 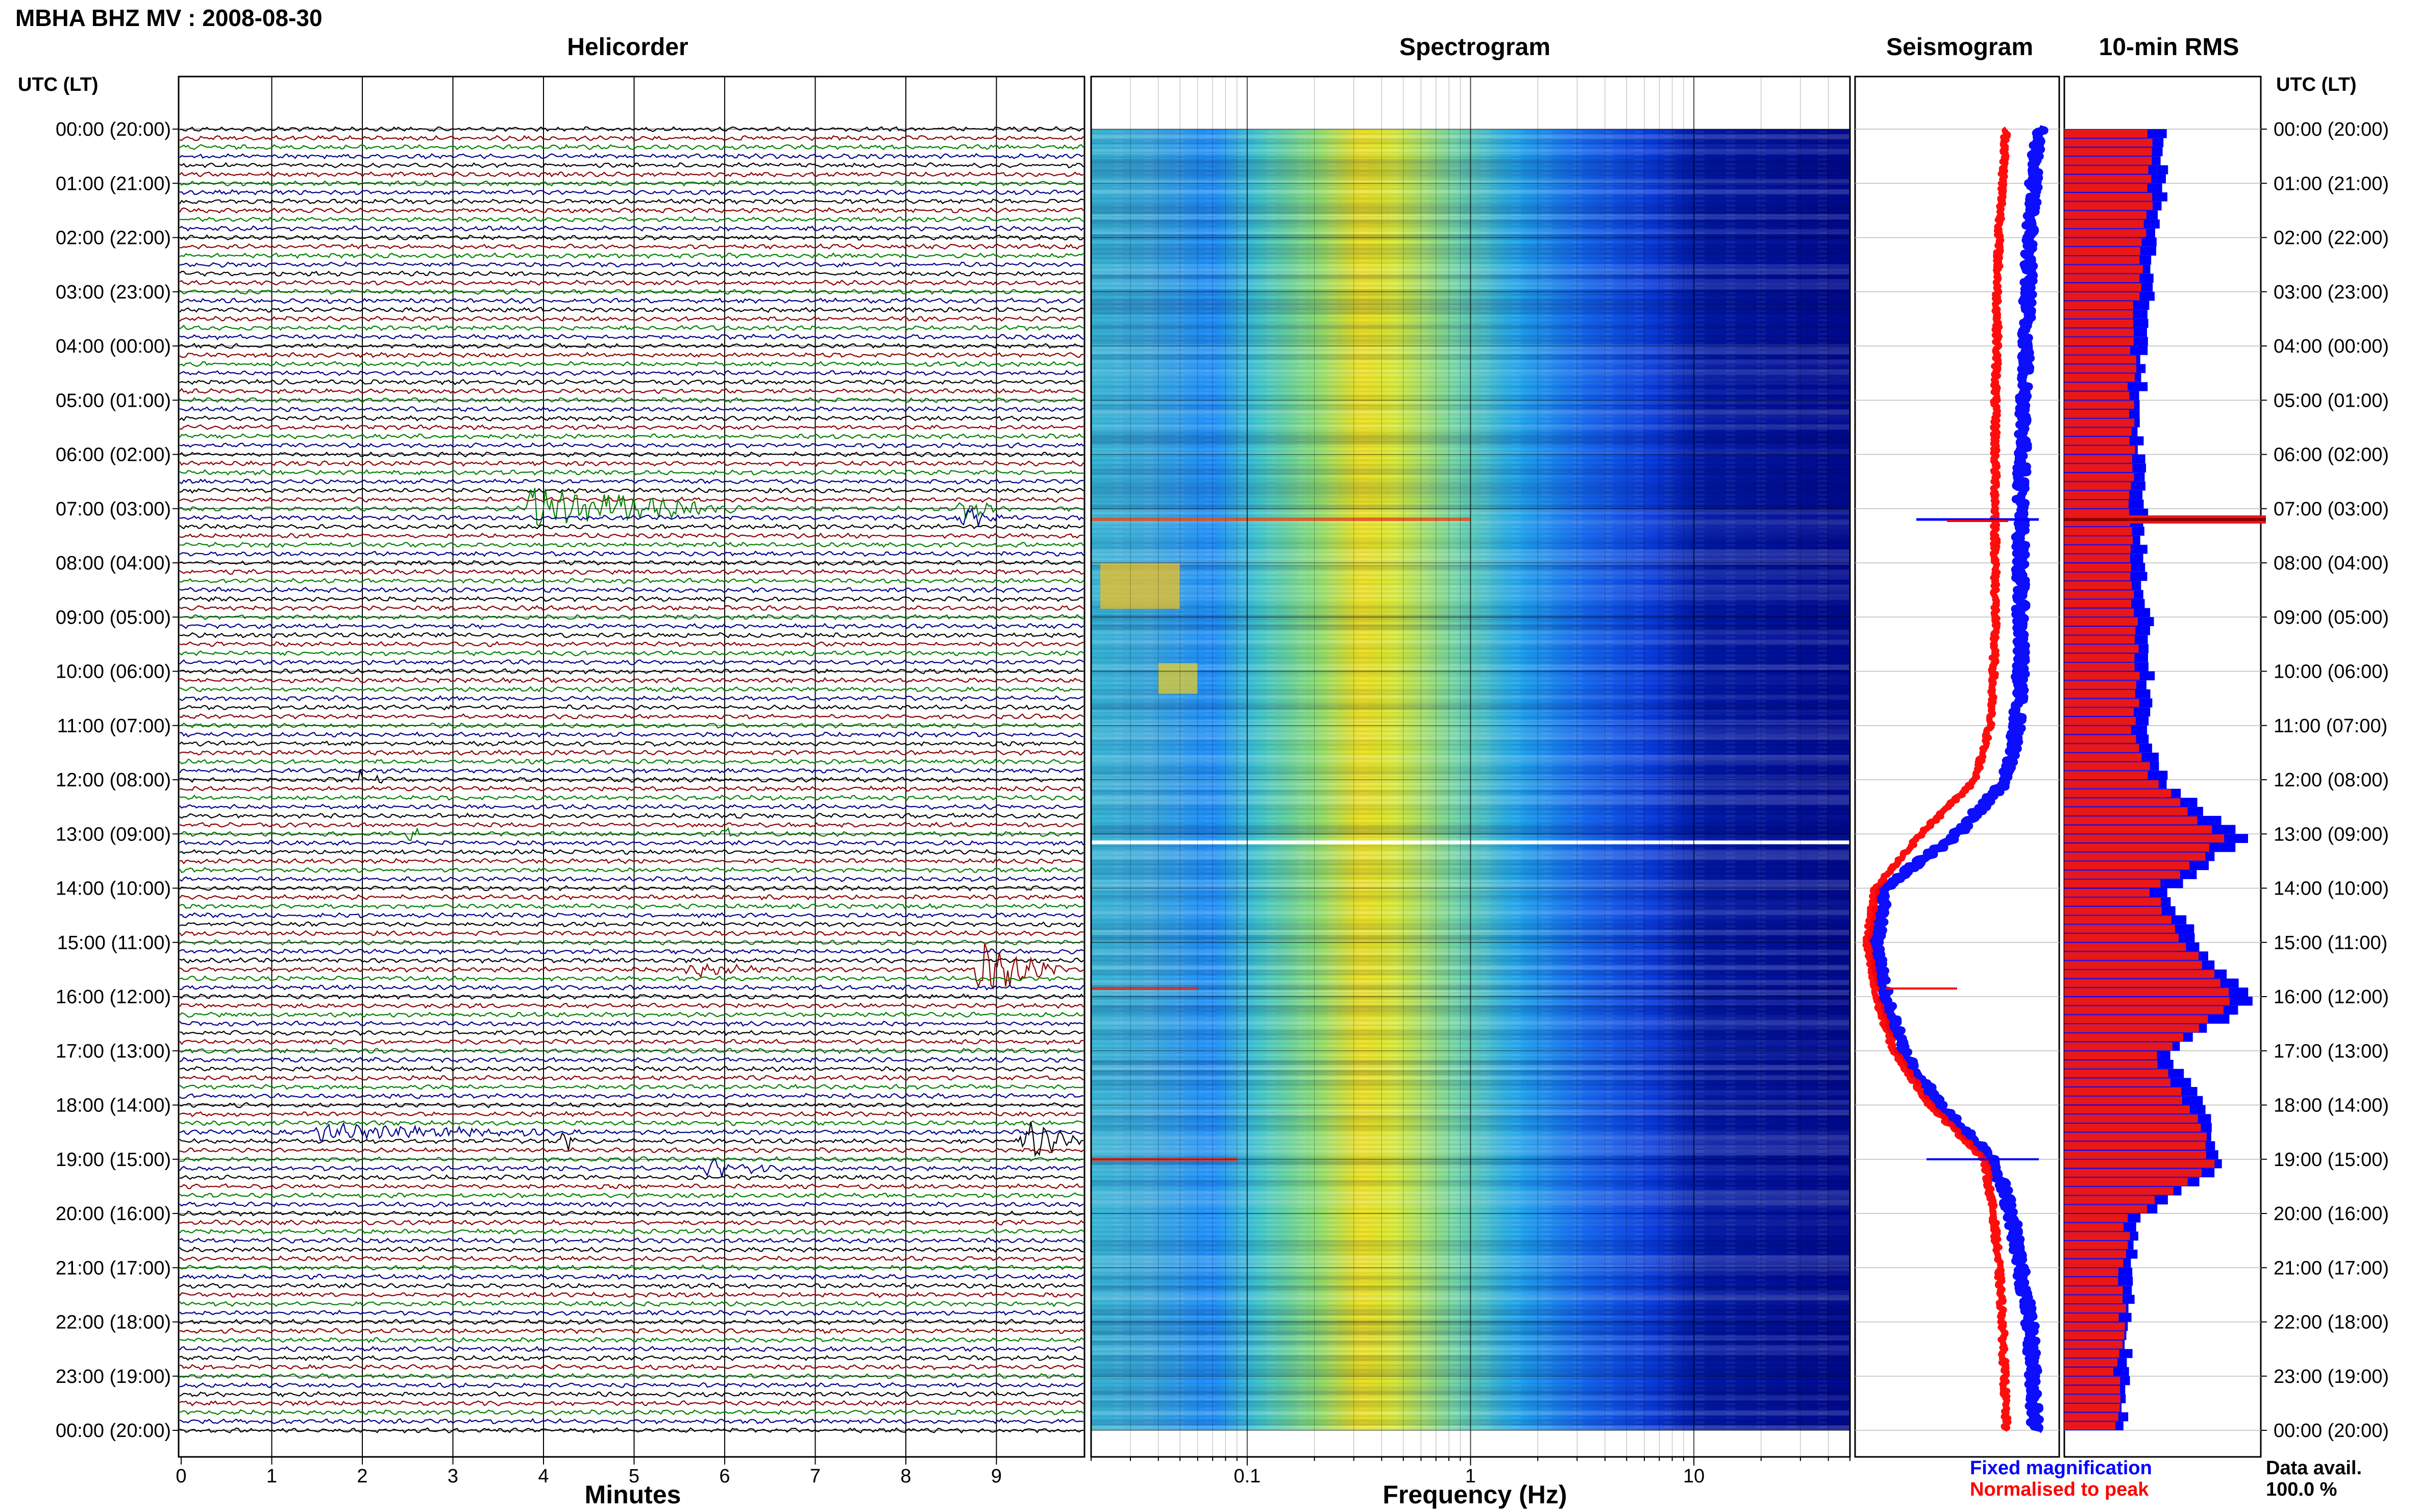 What do you see at coordinates (815, 1476) in the screenshot?
I see `minute-tick-label: 7` at bounding box center [815, 1476].